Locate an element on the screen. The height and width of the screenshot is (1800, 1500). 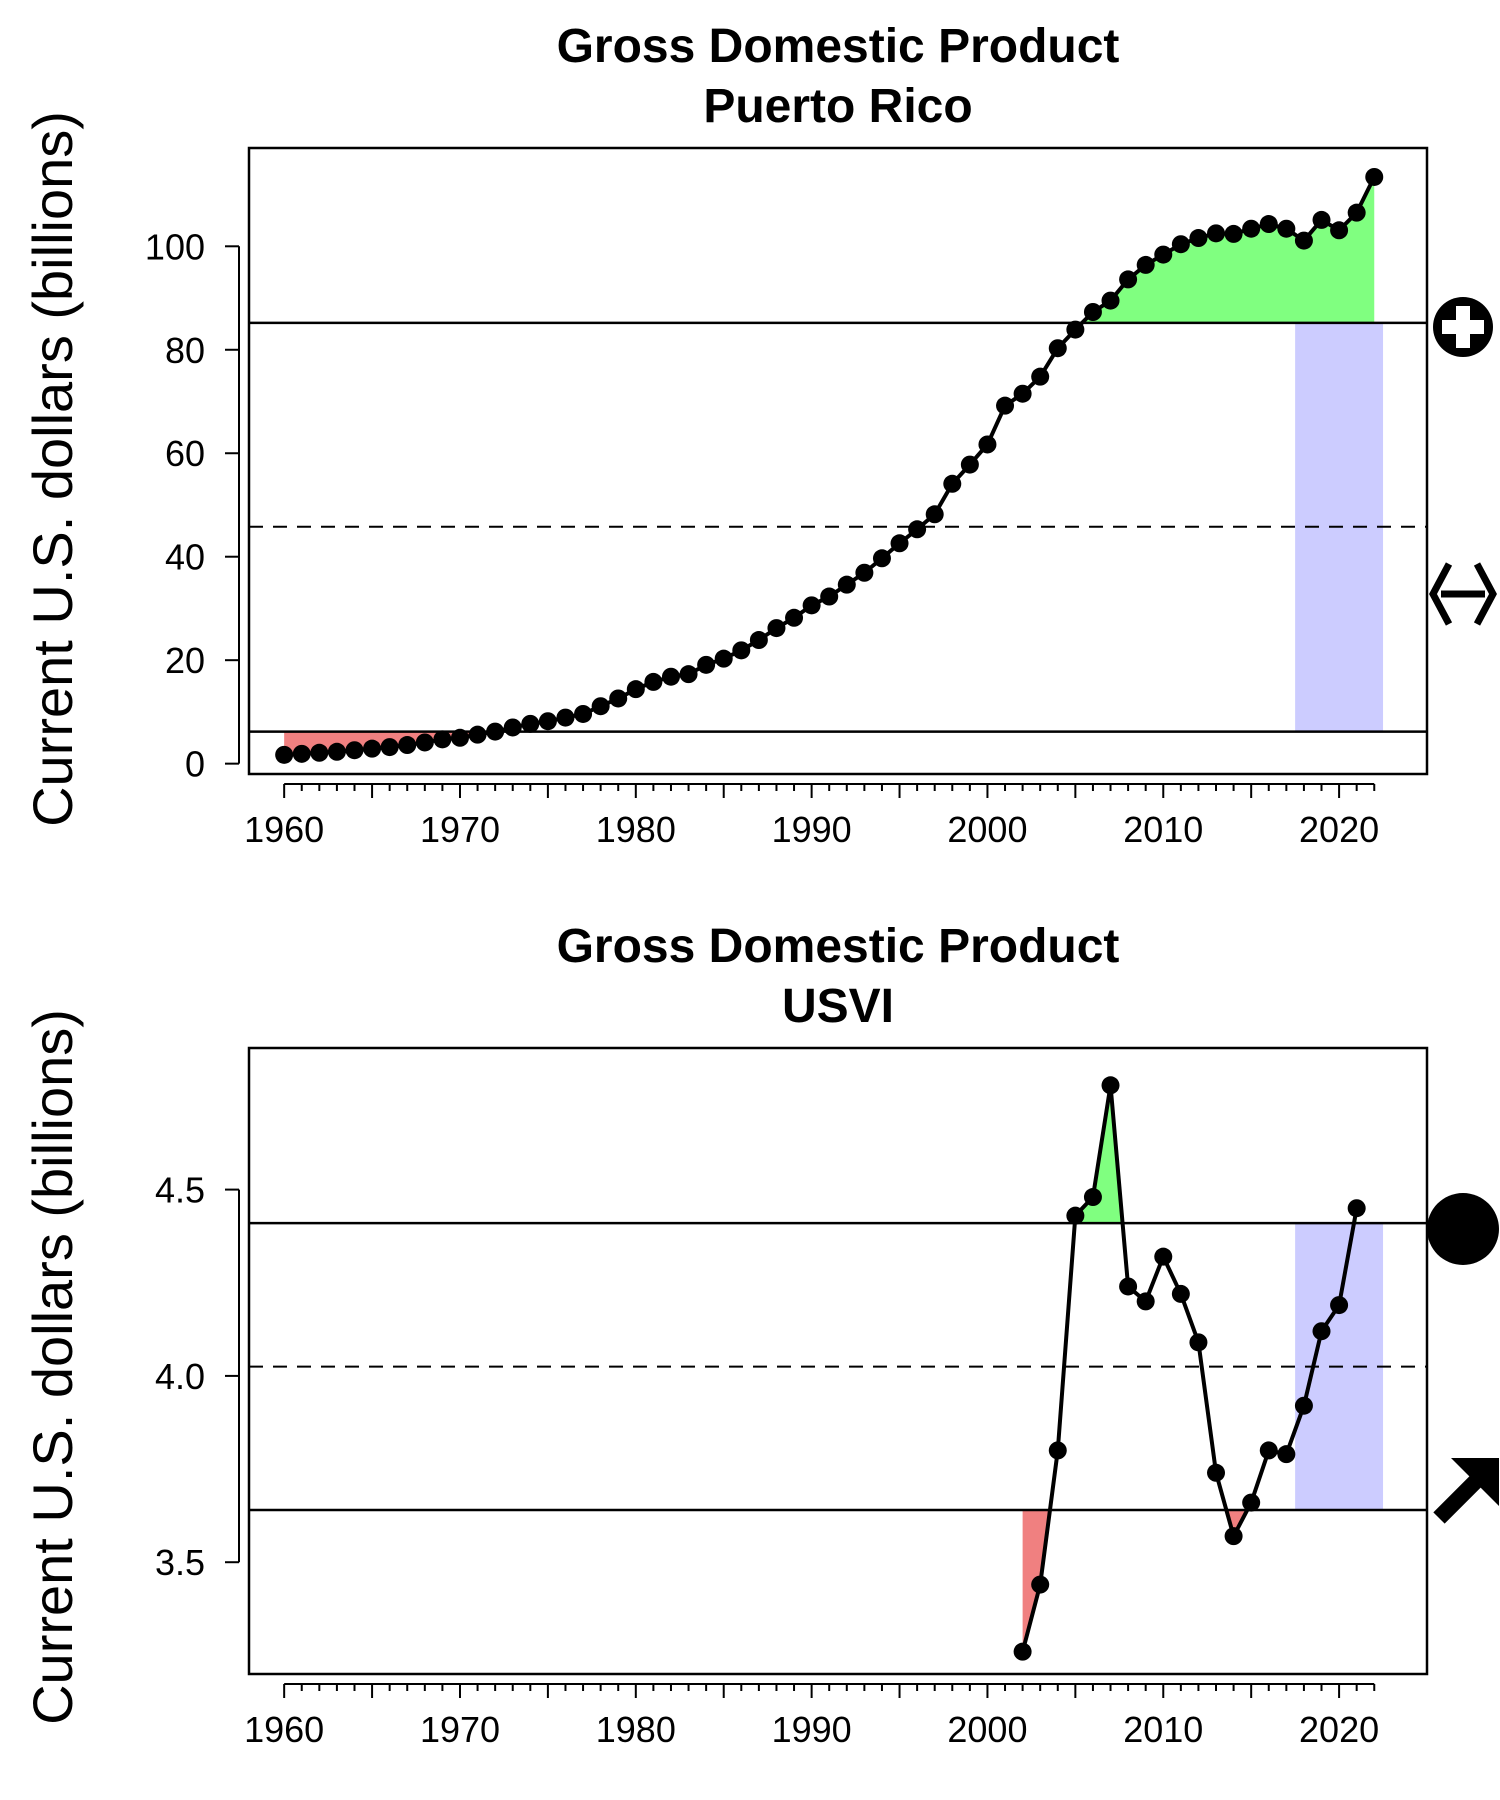
chart-subtitle: Puerto Rico is located at coordinates (837, 106).